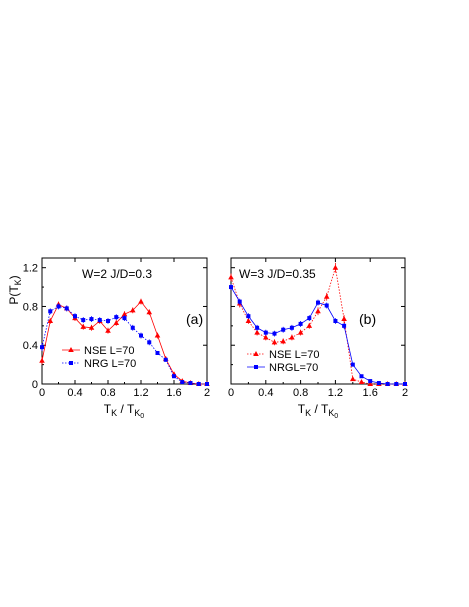 Image resolution: width=469 pixels, height=607 pixels. I want to click on series-line, so click(317, 326).